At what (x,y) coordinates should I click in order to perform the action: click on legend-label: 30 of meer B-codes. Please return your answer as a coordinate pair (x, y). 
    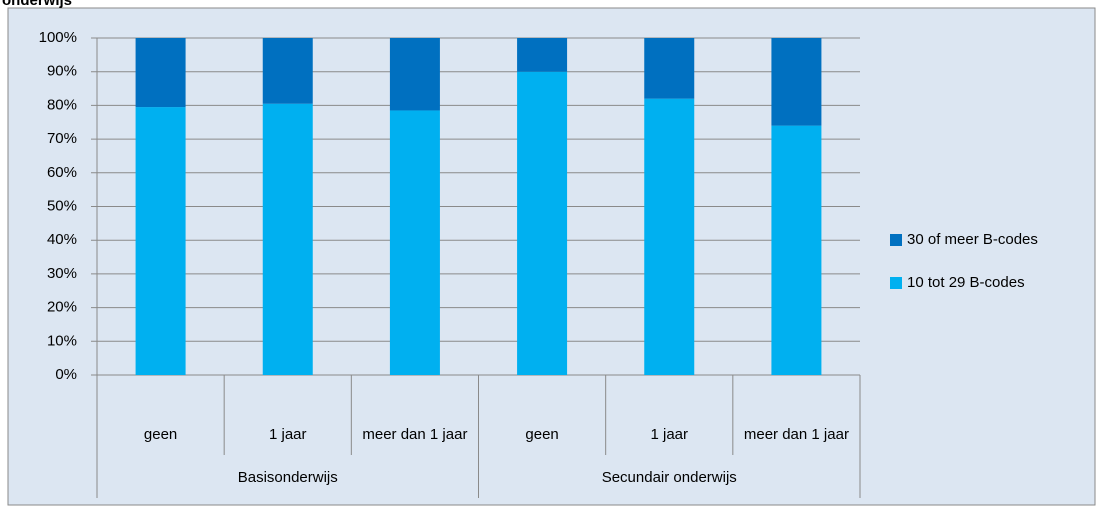
    Looking at the image, I should click on (972, 239).